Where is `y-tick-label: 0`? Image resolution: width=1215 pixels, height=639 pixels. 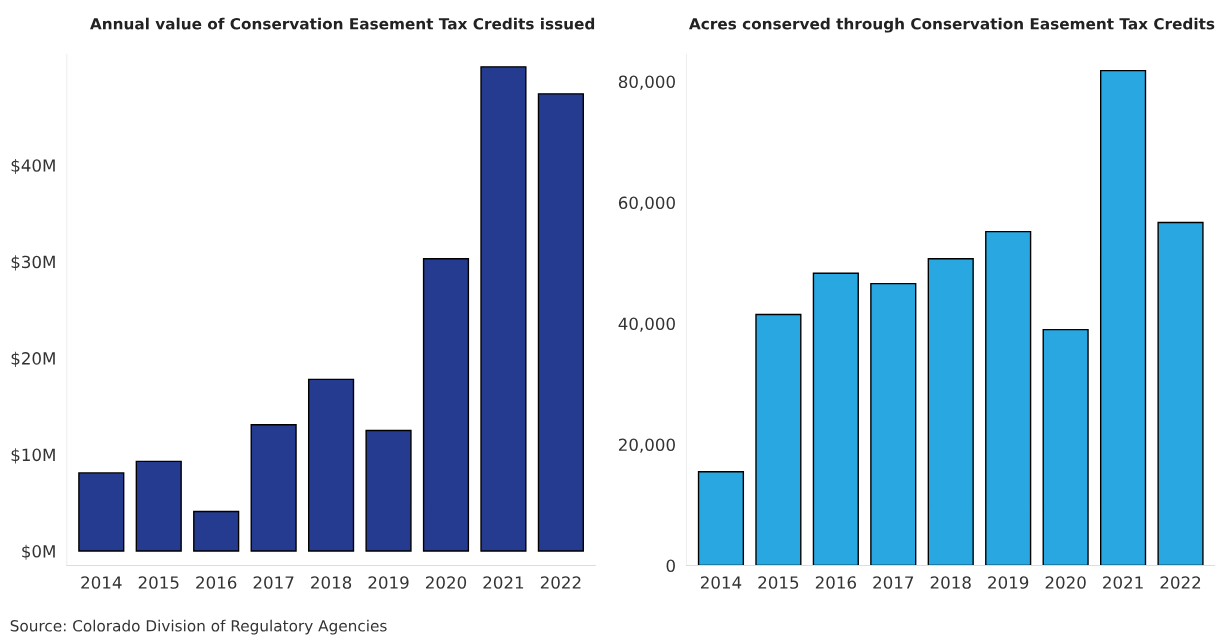 y-tick-label: 0 is located at coordinates (670, 566).